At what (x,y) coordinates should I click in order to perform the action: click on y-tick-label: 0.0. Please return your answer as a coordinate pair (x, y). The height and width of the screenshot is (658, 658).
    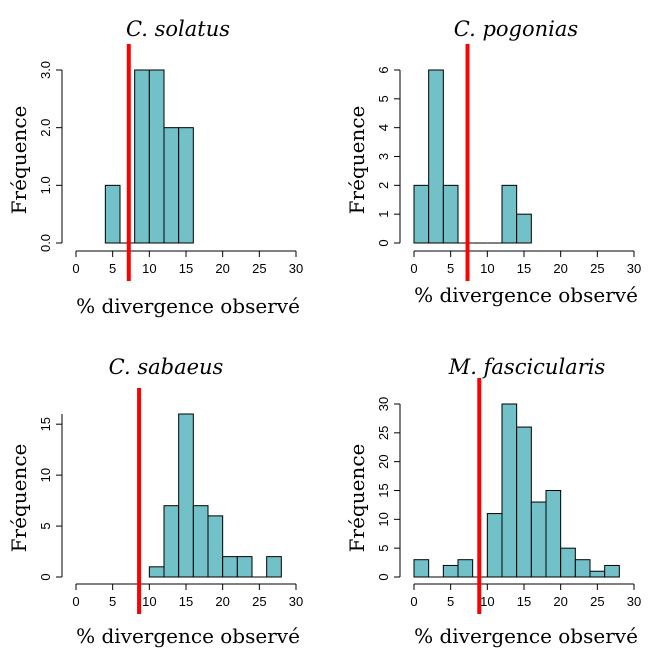
    Looking at the image, I should click on (45, 243).